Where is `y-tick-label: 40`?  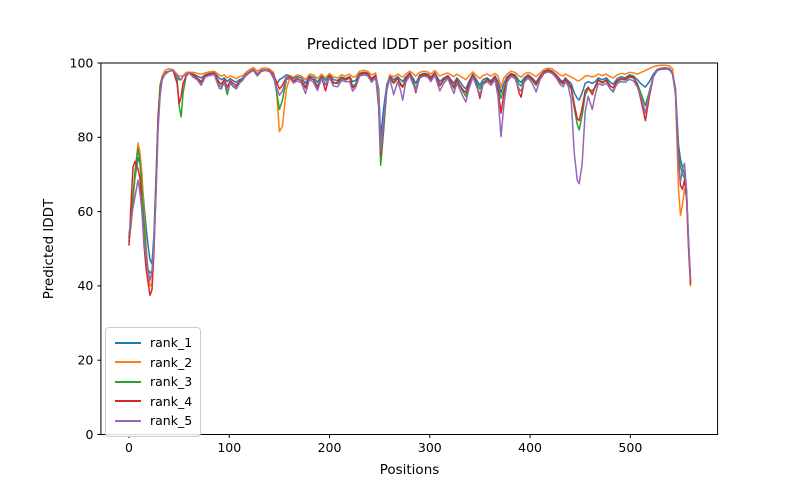
y-tick-label: 40 is located at coordinates (85, 285).